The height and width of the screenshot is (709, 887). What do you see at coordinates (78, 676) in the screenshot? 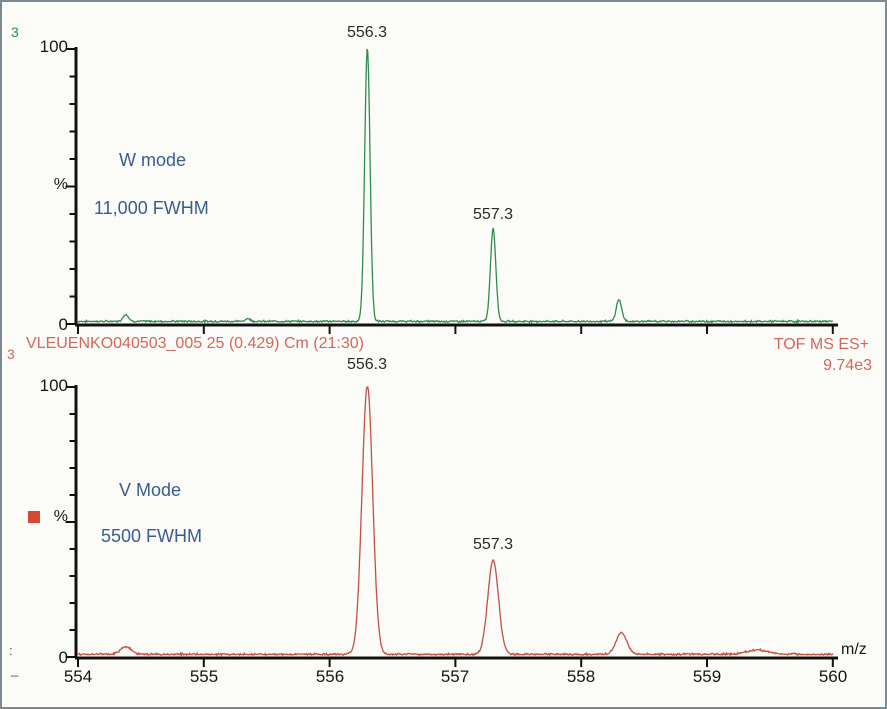
I see `x-tick-554: 554` at bounding box center [78, 676].